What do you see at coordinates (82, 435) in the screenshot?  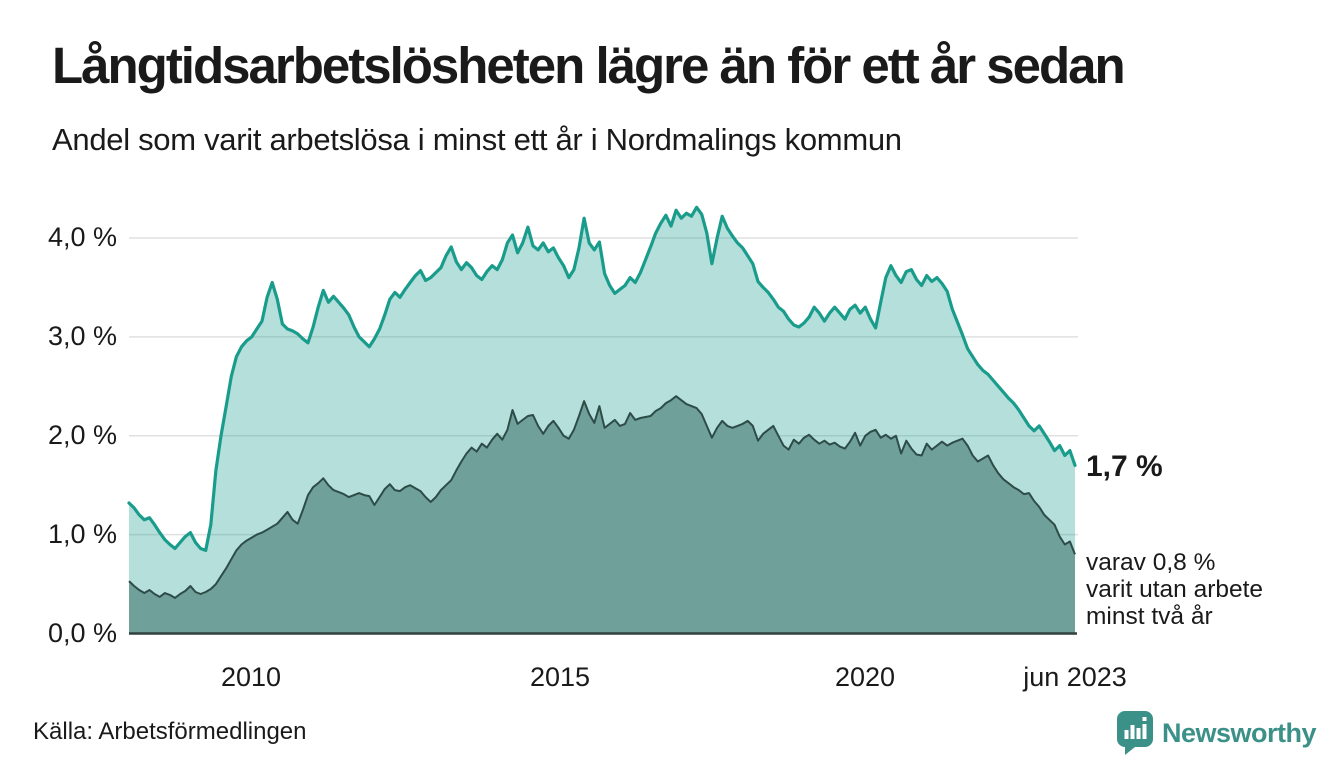 I see `y-tick-label: 2,0 %` at bounding box center [82, 435].